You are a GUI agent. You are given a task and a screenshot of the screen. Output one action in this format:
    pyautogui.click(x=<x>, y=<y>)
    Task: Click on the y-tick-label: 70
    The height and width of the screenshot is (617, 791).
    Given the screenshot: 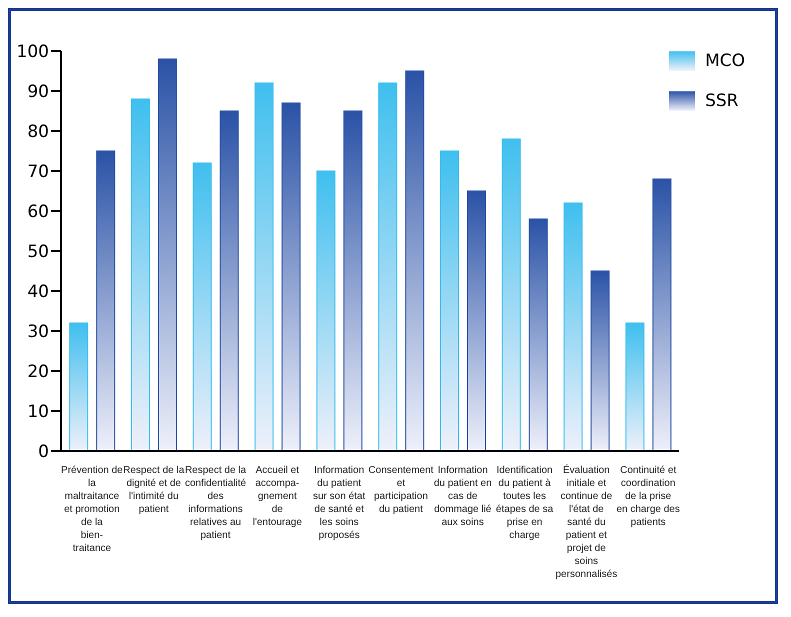 What is the action you would take?
    pyautogui.click(x=38, y=172)
    